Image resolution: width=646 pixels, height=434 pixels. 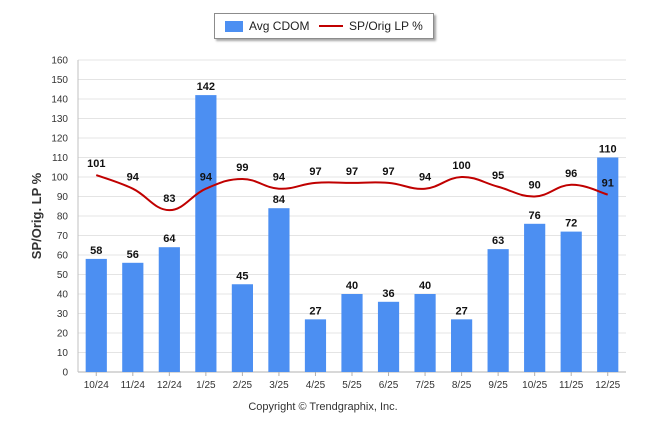 I want to click on bar-data-label: 63, so click(x=498, y=241).